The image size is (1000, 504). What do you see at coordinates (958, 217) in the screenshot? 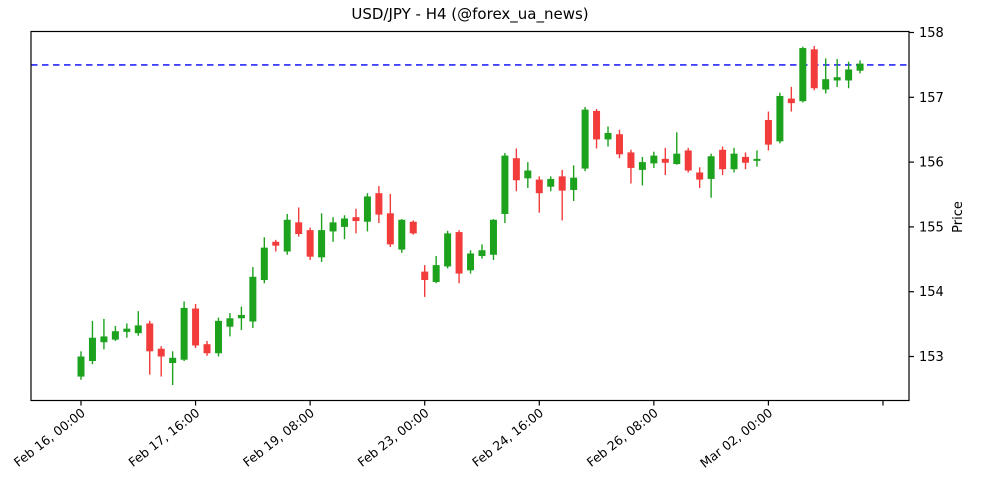
I see `y-axis-label: Price` at bounding box center [958, 217].